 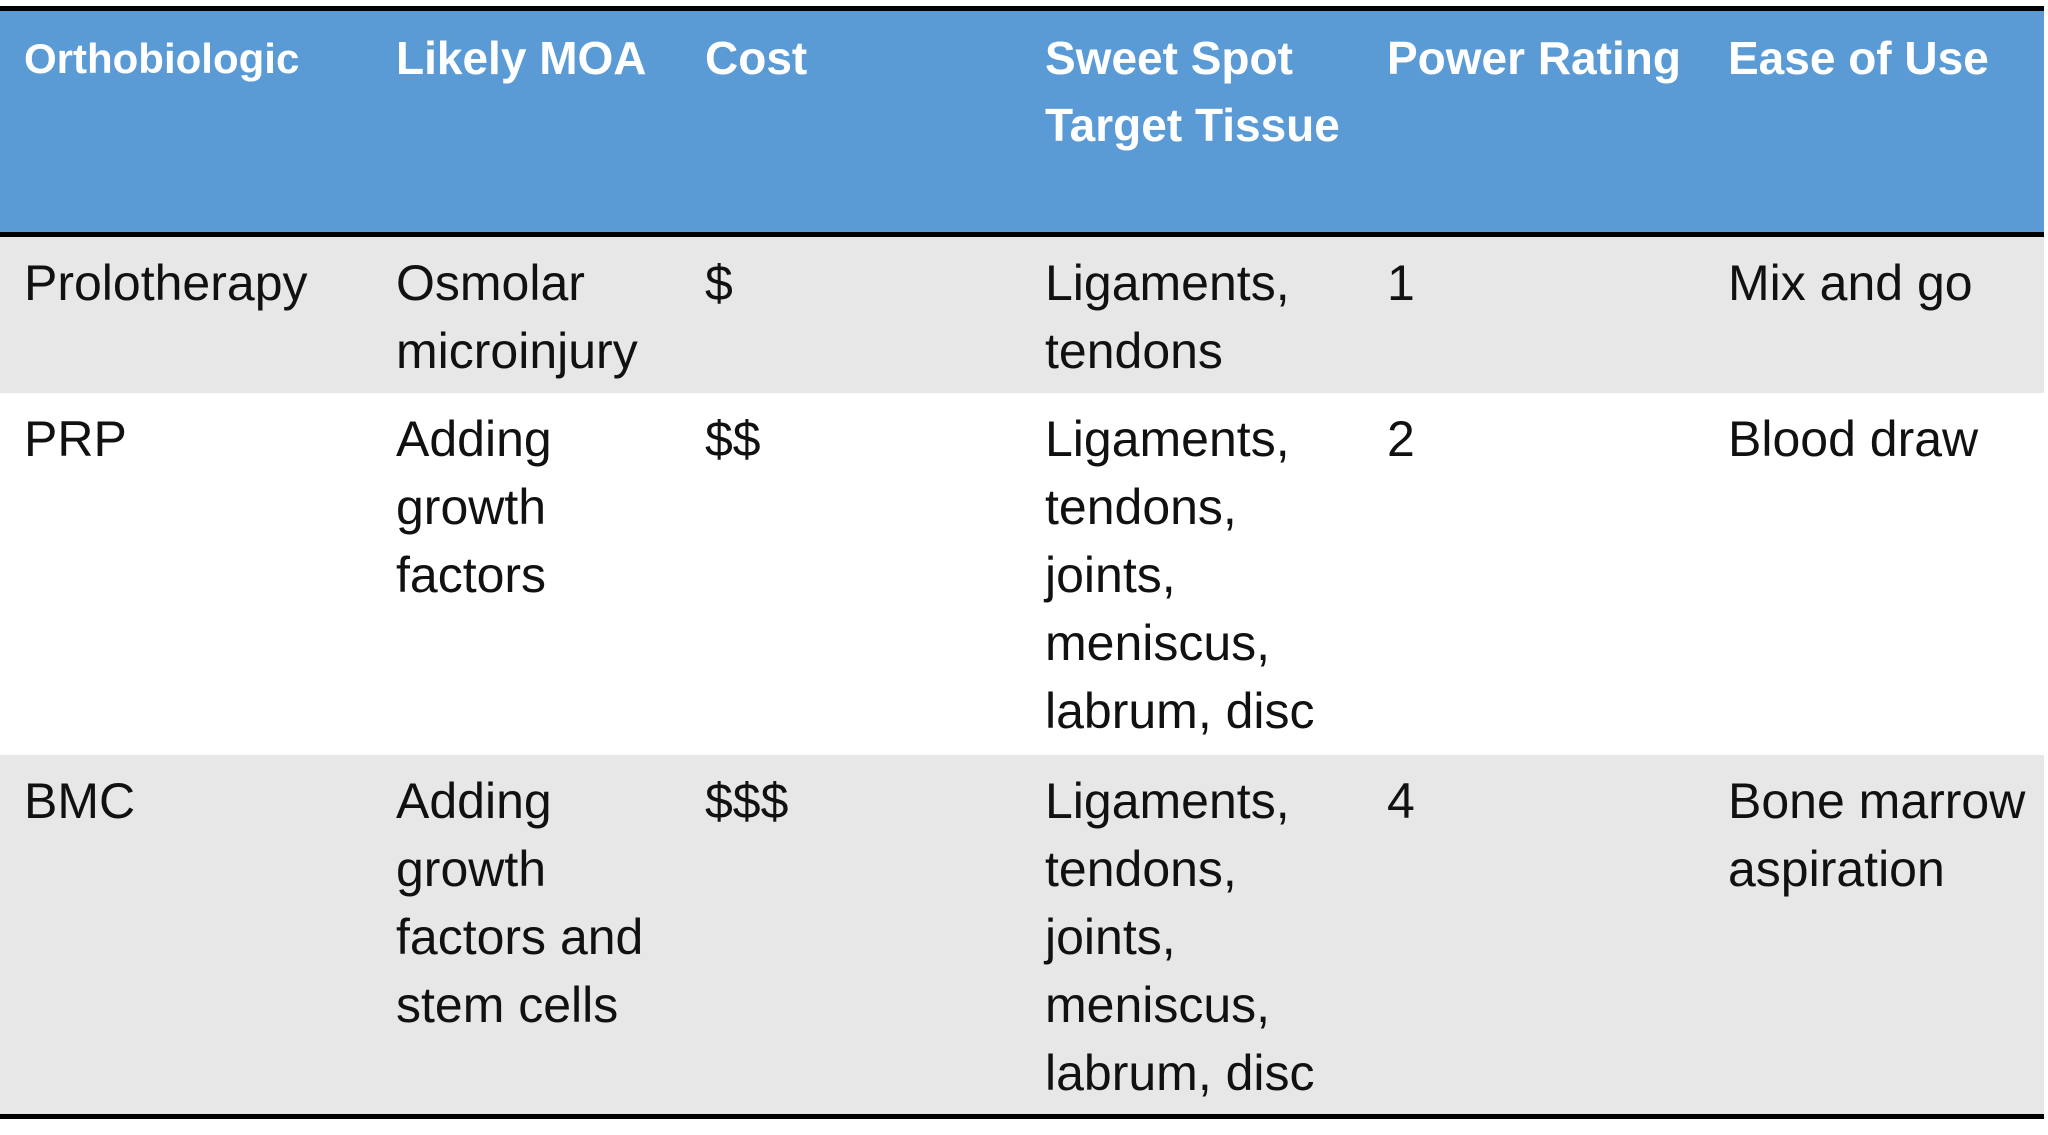 What do you see at coordinates (1533, 313) in the screenshot?
I see `table-cell: 1` at bounding box center [1533, 313].